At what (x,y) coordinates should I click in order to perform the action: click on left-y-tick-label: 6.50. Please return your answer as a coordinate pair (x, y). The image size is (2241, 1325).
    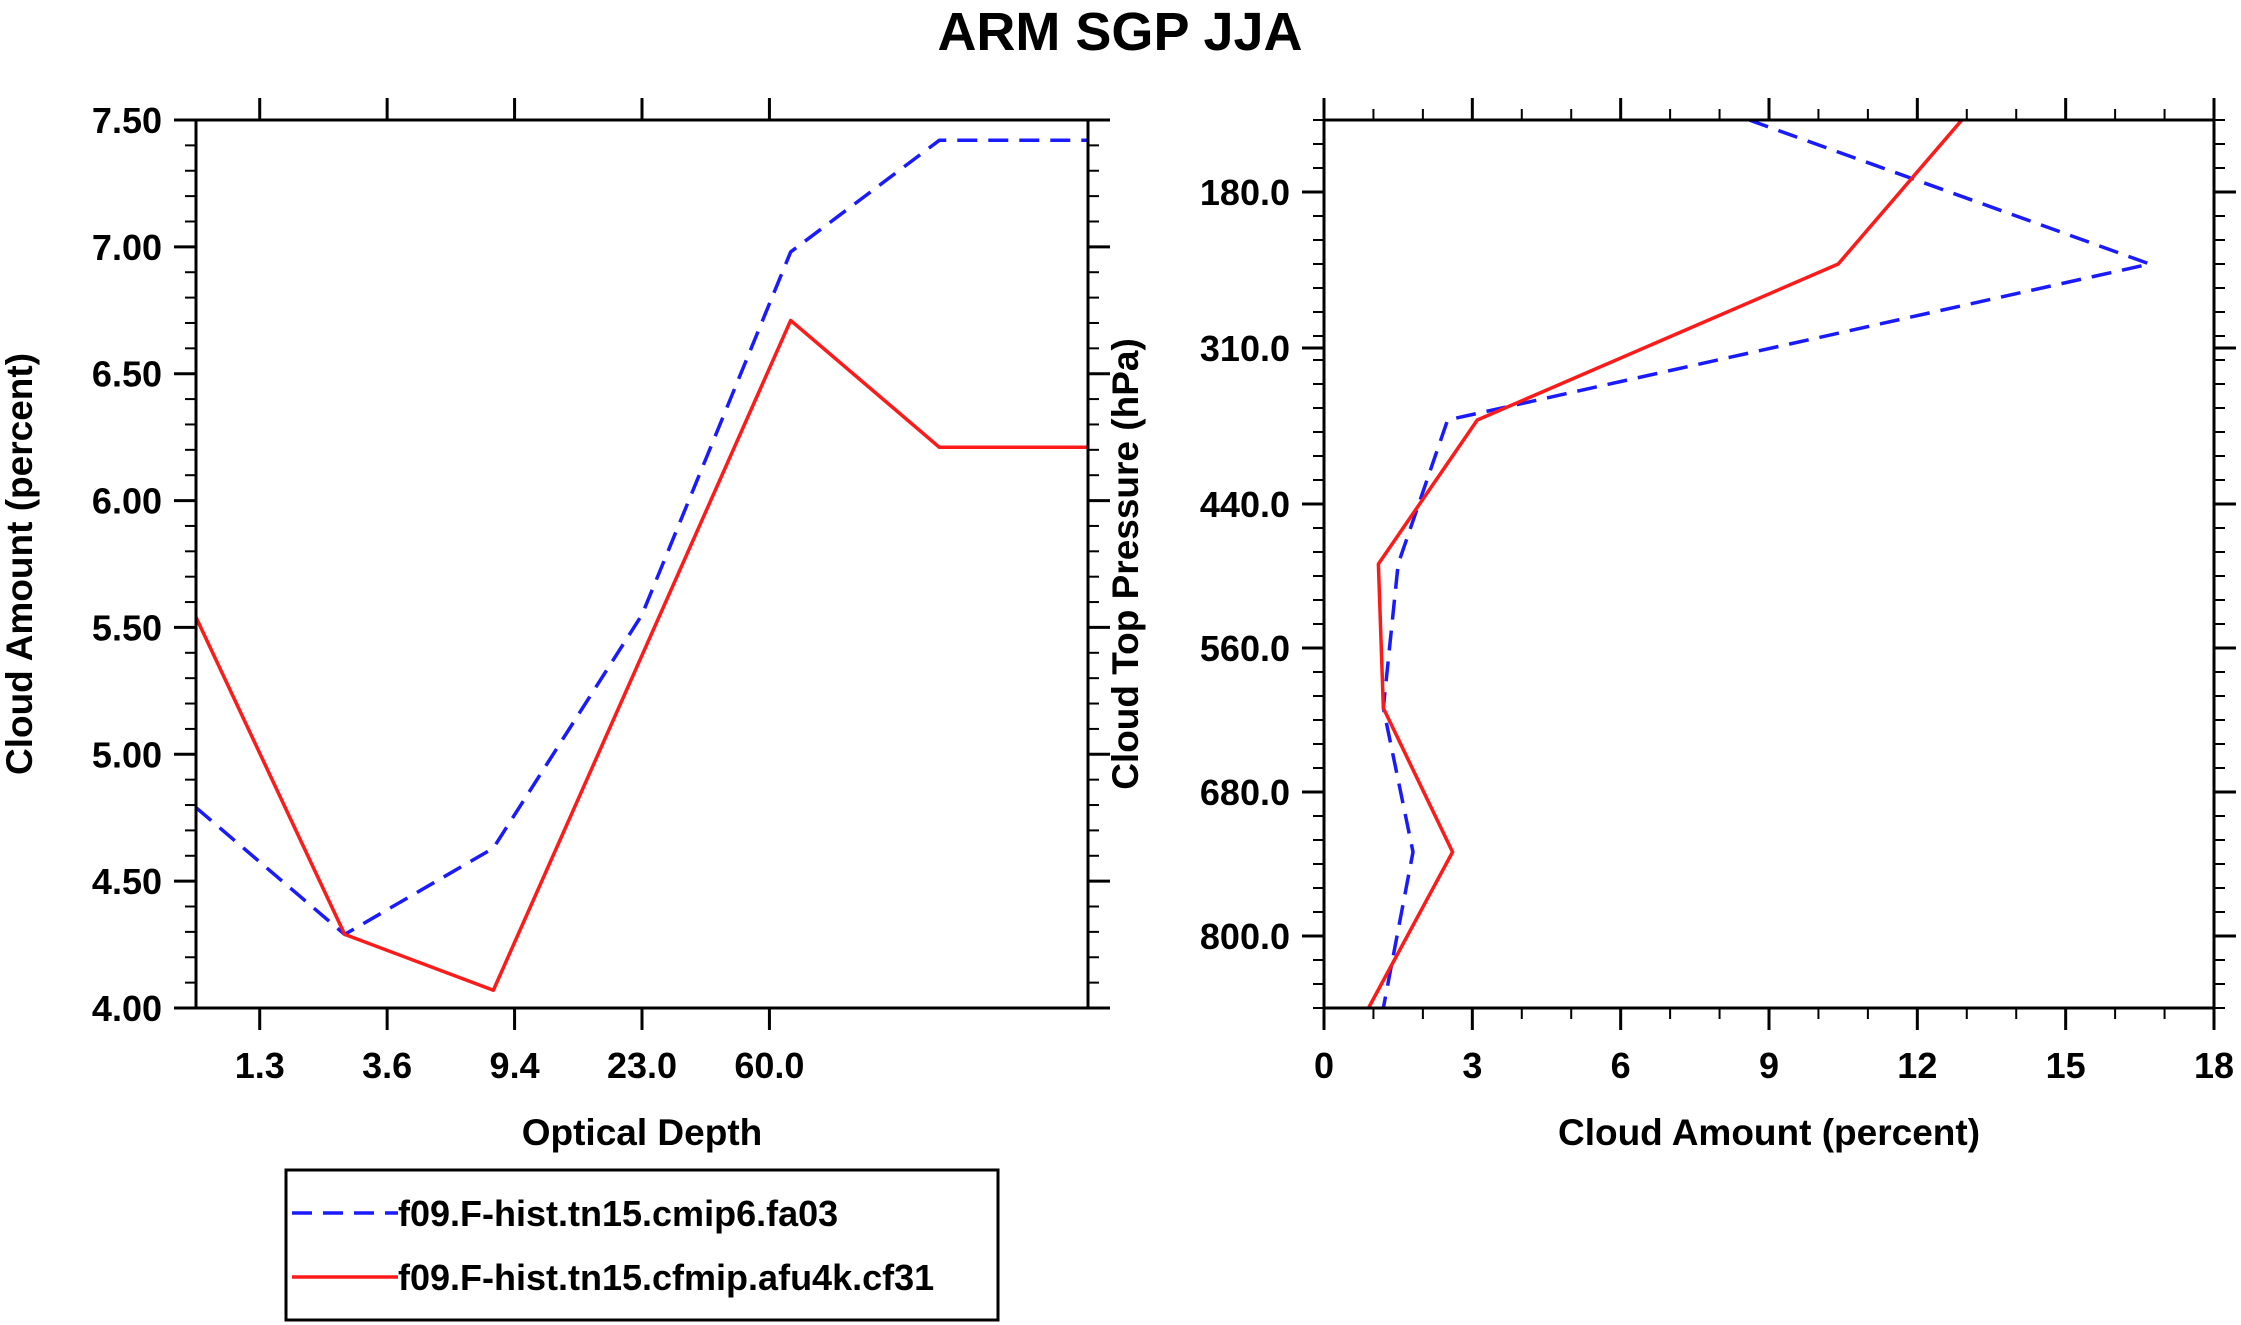
    Looking at the image, I should click on (127, 374).